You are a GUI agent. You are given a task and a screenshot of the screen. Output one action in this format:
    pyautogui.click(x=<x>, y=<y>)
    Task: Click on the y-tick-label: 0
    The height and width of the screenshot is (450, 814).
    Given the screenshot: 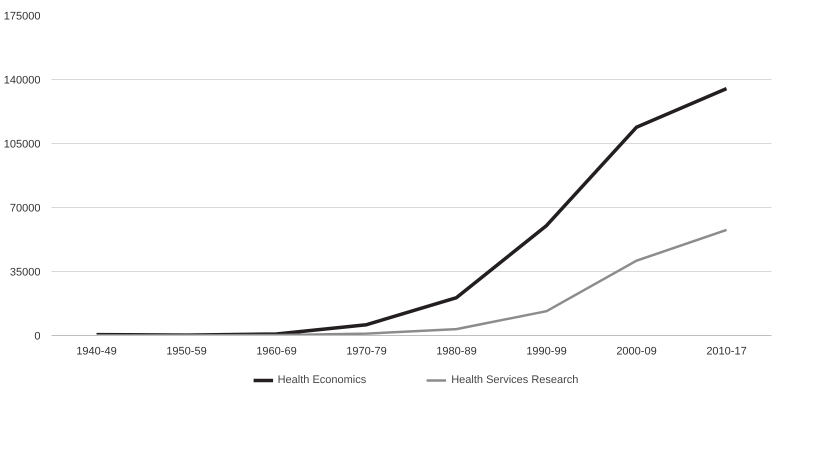 What is the action you would take?
    pyautogui.click(x=37, y=336)
    